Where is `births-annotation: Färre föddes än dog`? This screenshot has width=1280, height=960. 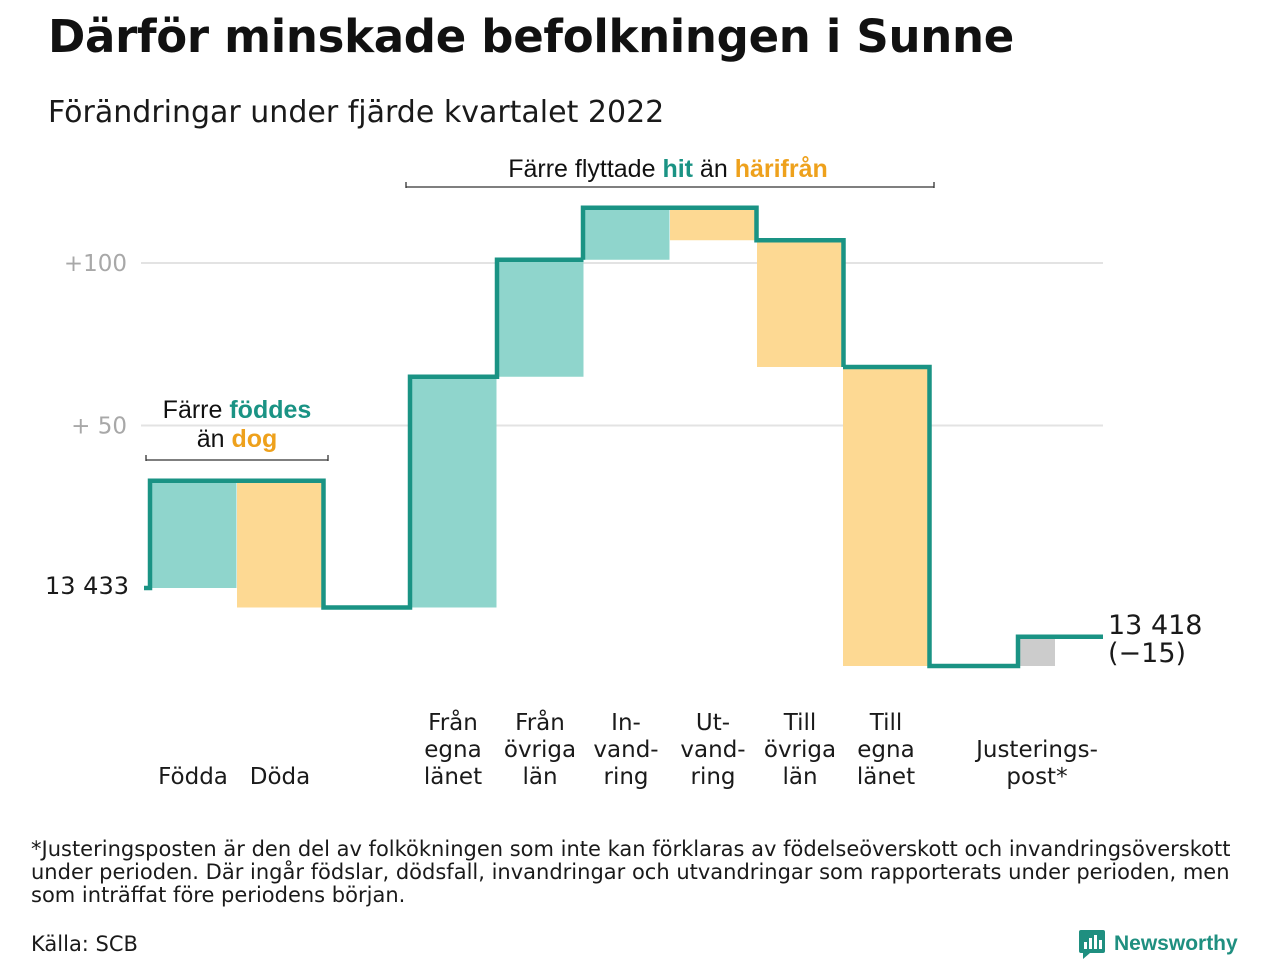 births-annotation: Färre föddes än dog is located at coordinates (237, 424).